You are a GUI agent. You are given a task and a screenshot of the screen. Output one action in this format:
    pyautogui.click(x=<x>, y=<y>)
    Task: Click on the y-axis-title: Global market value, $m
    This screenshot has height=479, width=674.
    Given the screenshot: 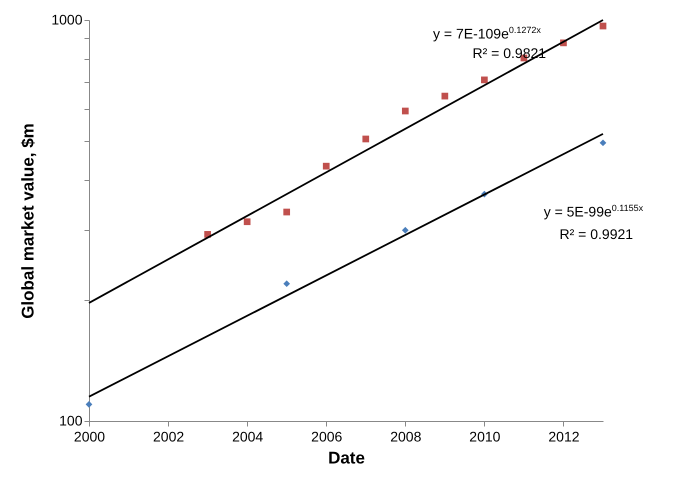 What is the action you would take?
    pyautogui.click(x=28, y=221)
    